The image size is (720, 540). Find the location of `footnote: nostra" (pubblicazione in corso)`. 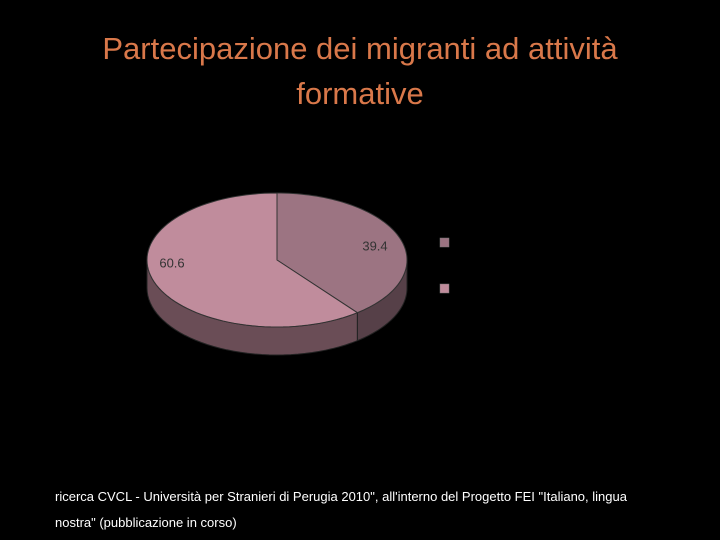

footnote: nostra" (pubblicazione in corso) is located at coordinates (146, 522).